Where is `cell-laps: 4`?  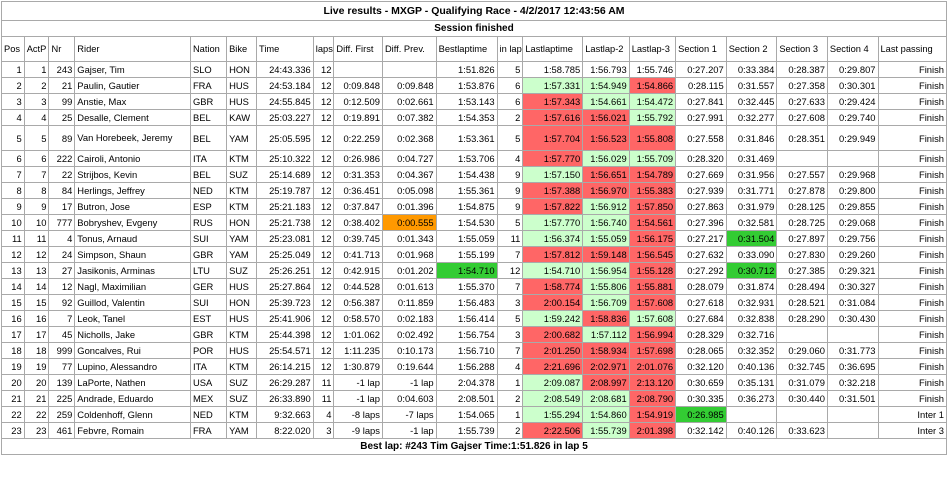 cell-laps: 4 is located at coordinates (323, 414).